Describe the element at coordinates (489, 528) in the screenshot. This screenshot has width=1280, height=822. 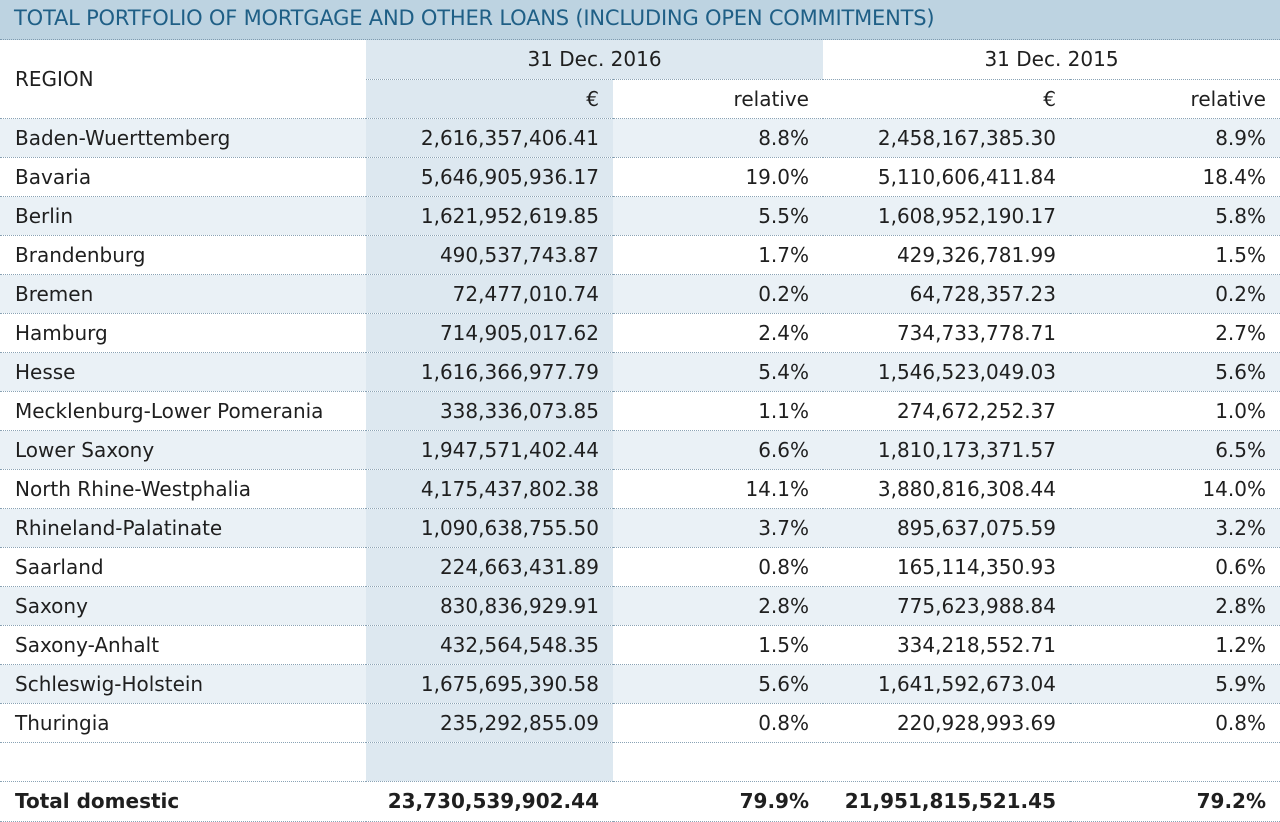
I see `eur-2016-cell: 1,090,638,755.50` at that location.